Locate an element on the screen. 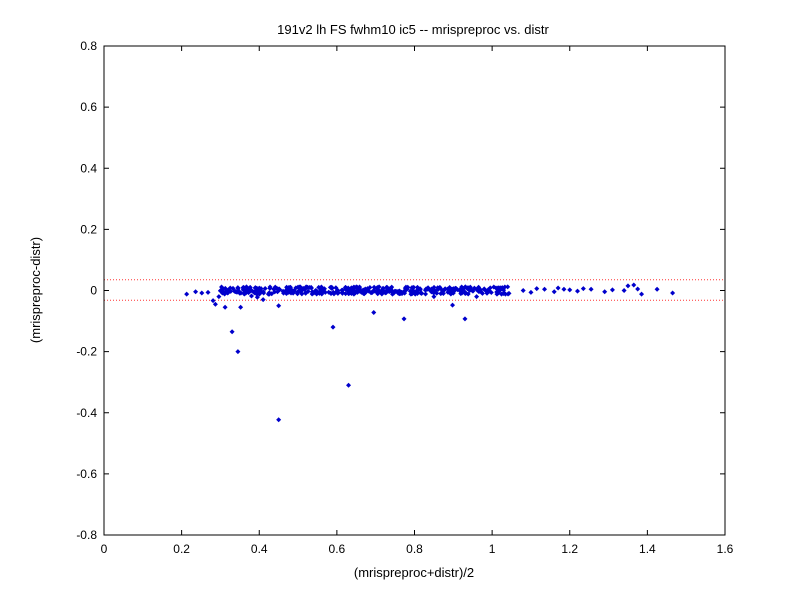 The image size is (800, 600). y-tick-label: 0.2 is located at coordinates (88, 229).